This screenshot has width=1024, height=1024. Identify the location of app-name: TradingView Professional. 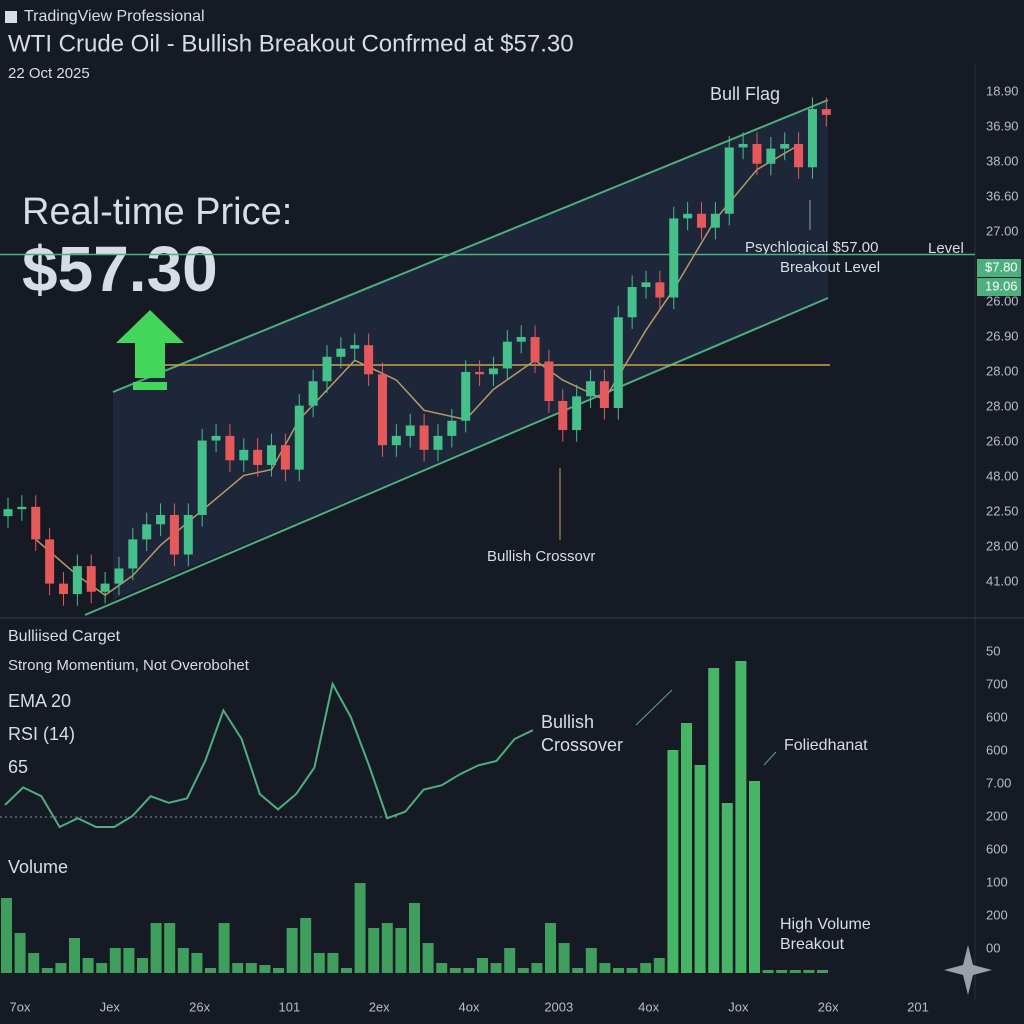
(114, 16).